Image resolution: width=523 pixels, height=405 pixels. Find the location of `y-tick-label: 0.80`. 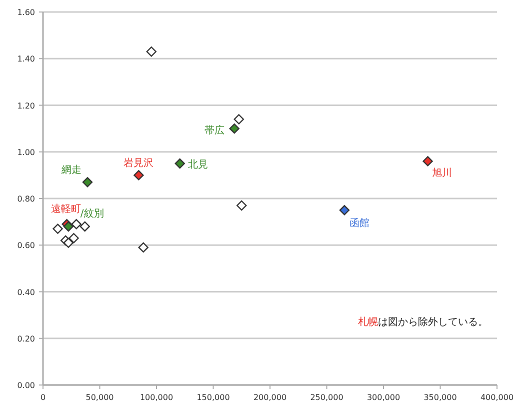

y-tick-label: 0.80 is located at coordinates (26, 199).